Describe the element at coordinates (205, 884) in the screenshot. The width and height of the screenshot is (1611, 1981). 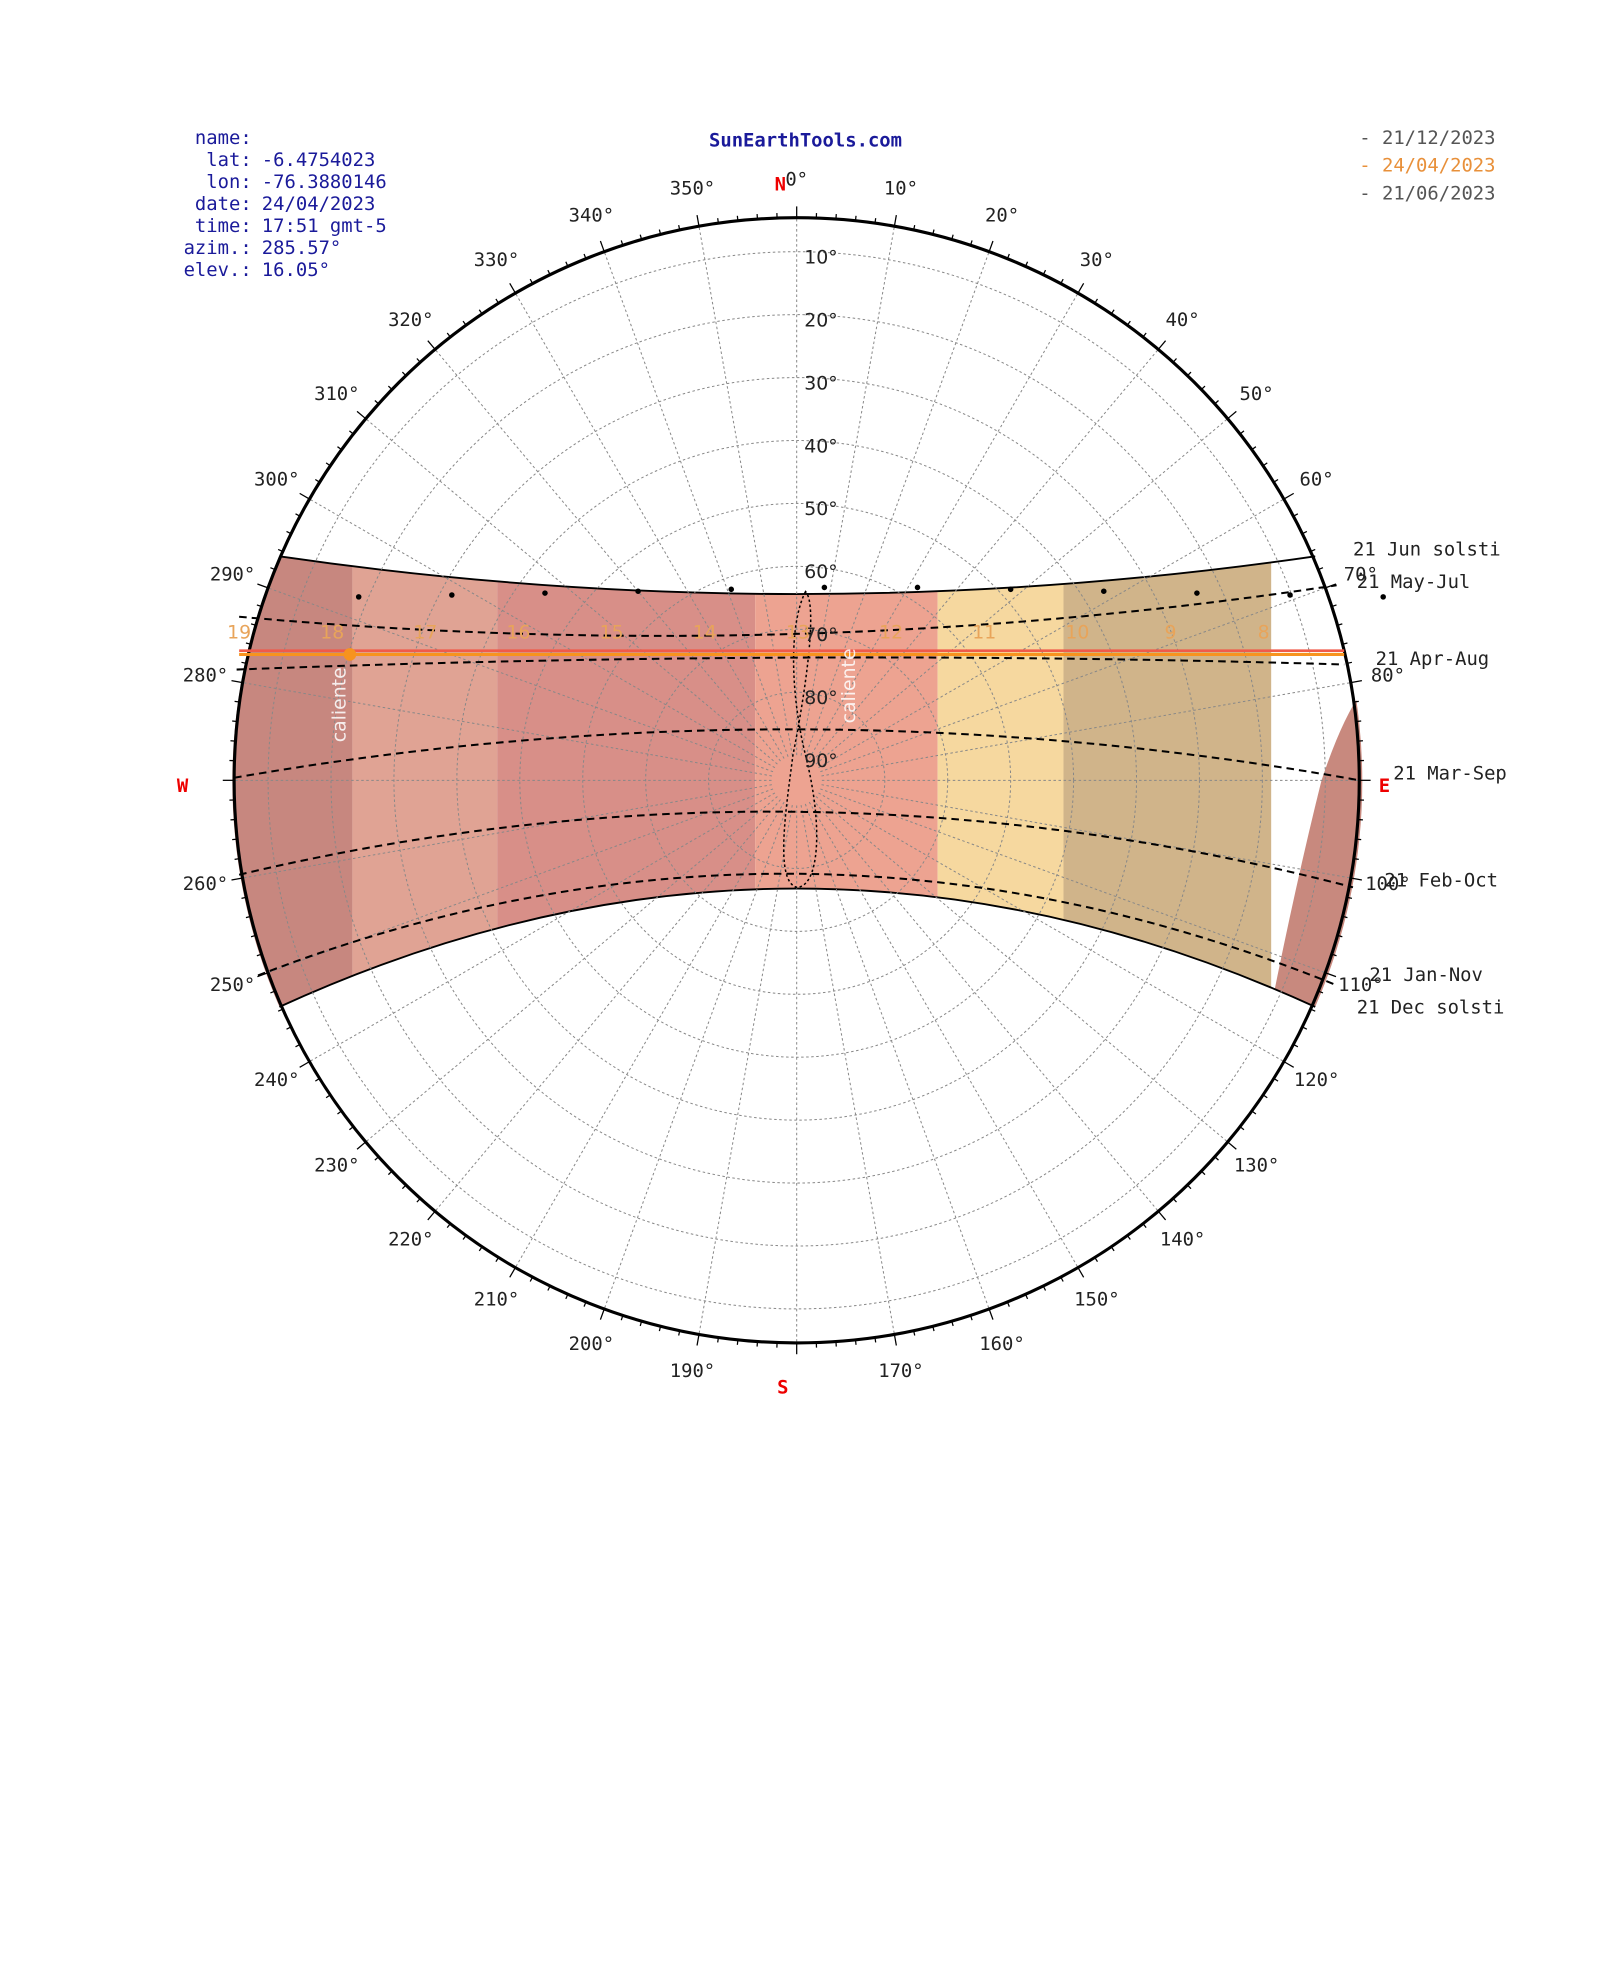
I see `azimuth-label: 260°` at that location.